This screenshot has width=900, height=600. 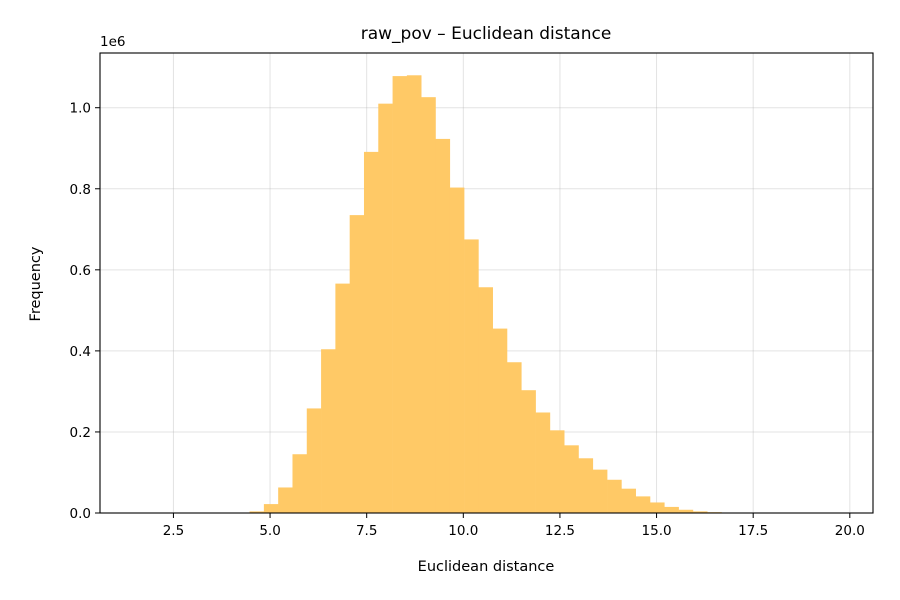 What do you see at coordinates (514, 526) in the screenshot?
I see `x-axis-ticks: 2.5 5.0 7.5 10.0 12.5 15.0 17.5 20.0` at bounding box center [514, 526].